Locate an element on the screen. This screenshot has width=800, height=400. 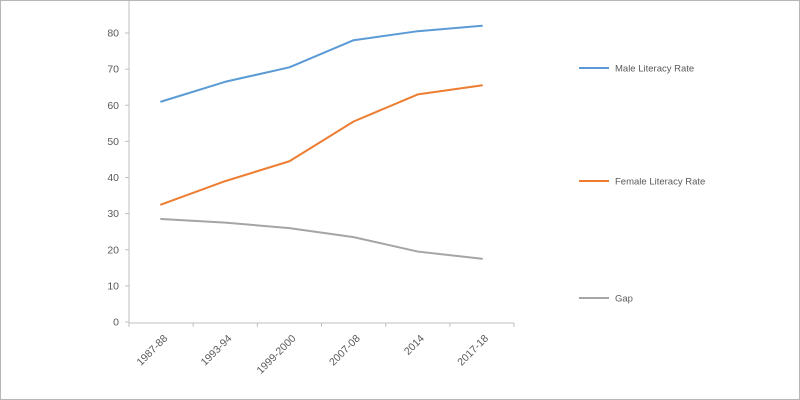
x-tick-label: 1987-88 is located at coordinates (152, 351).